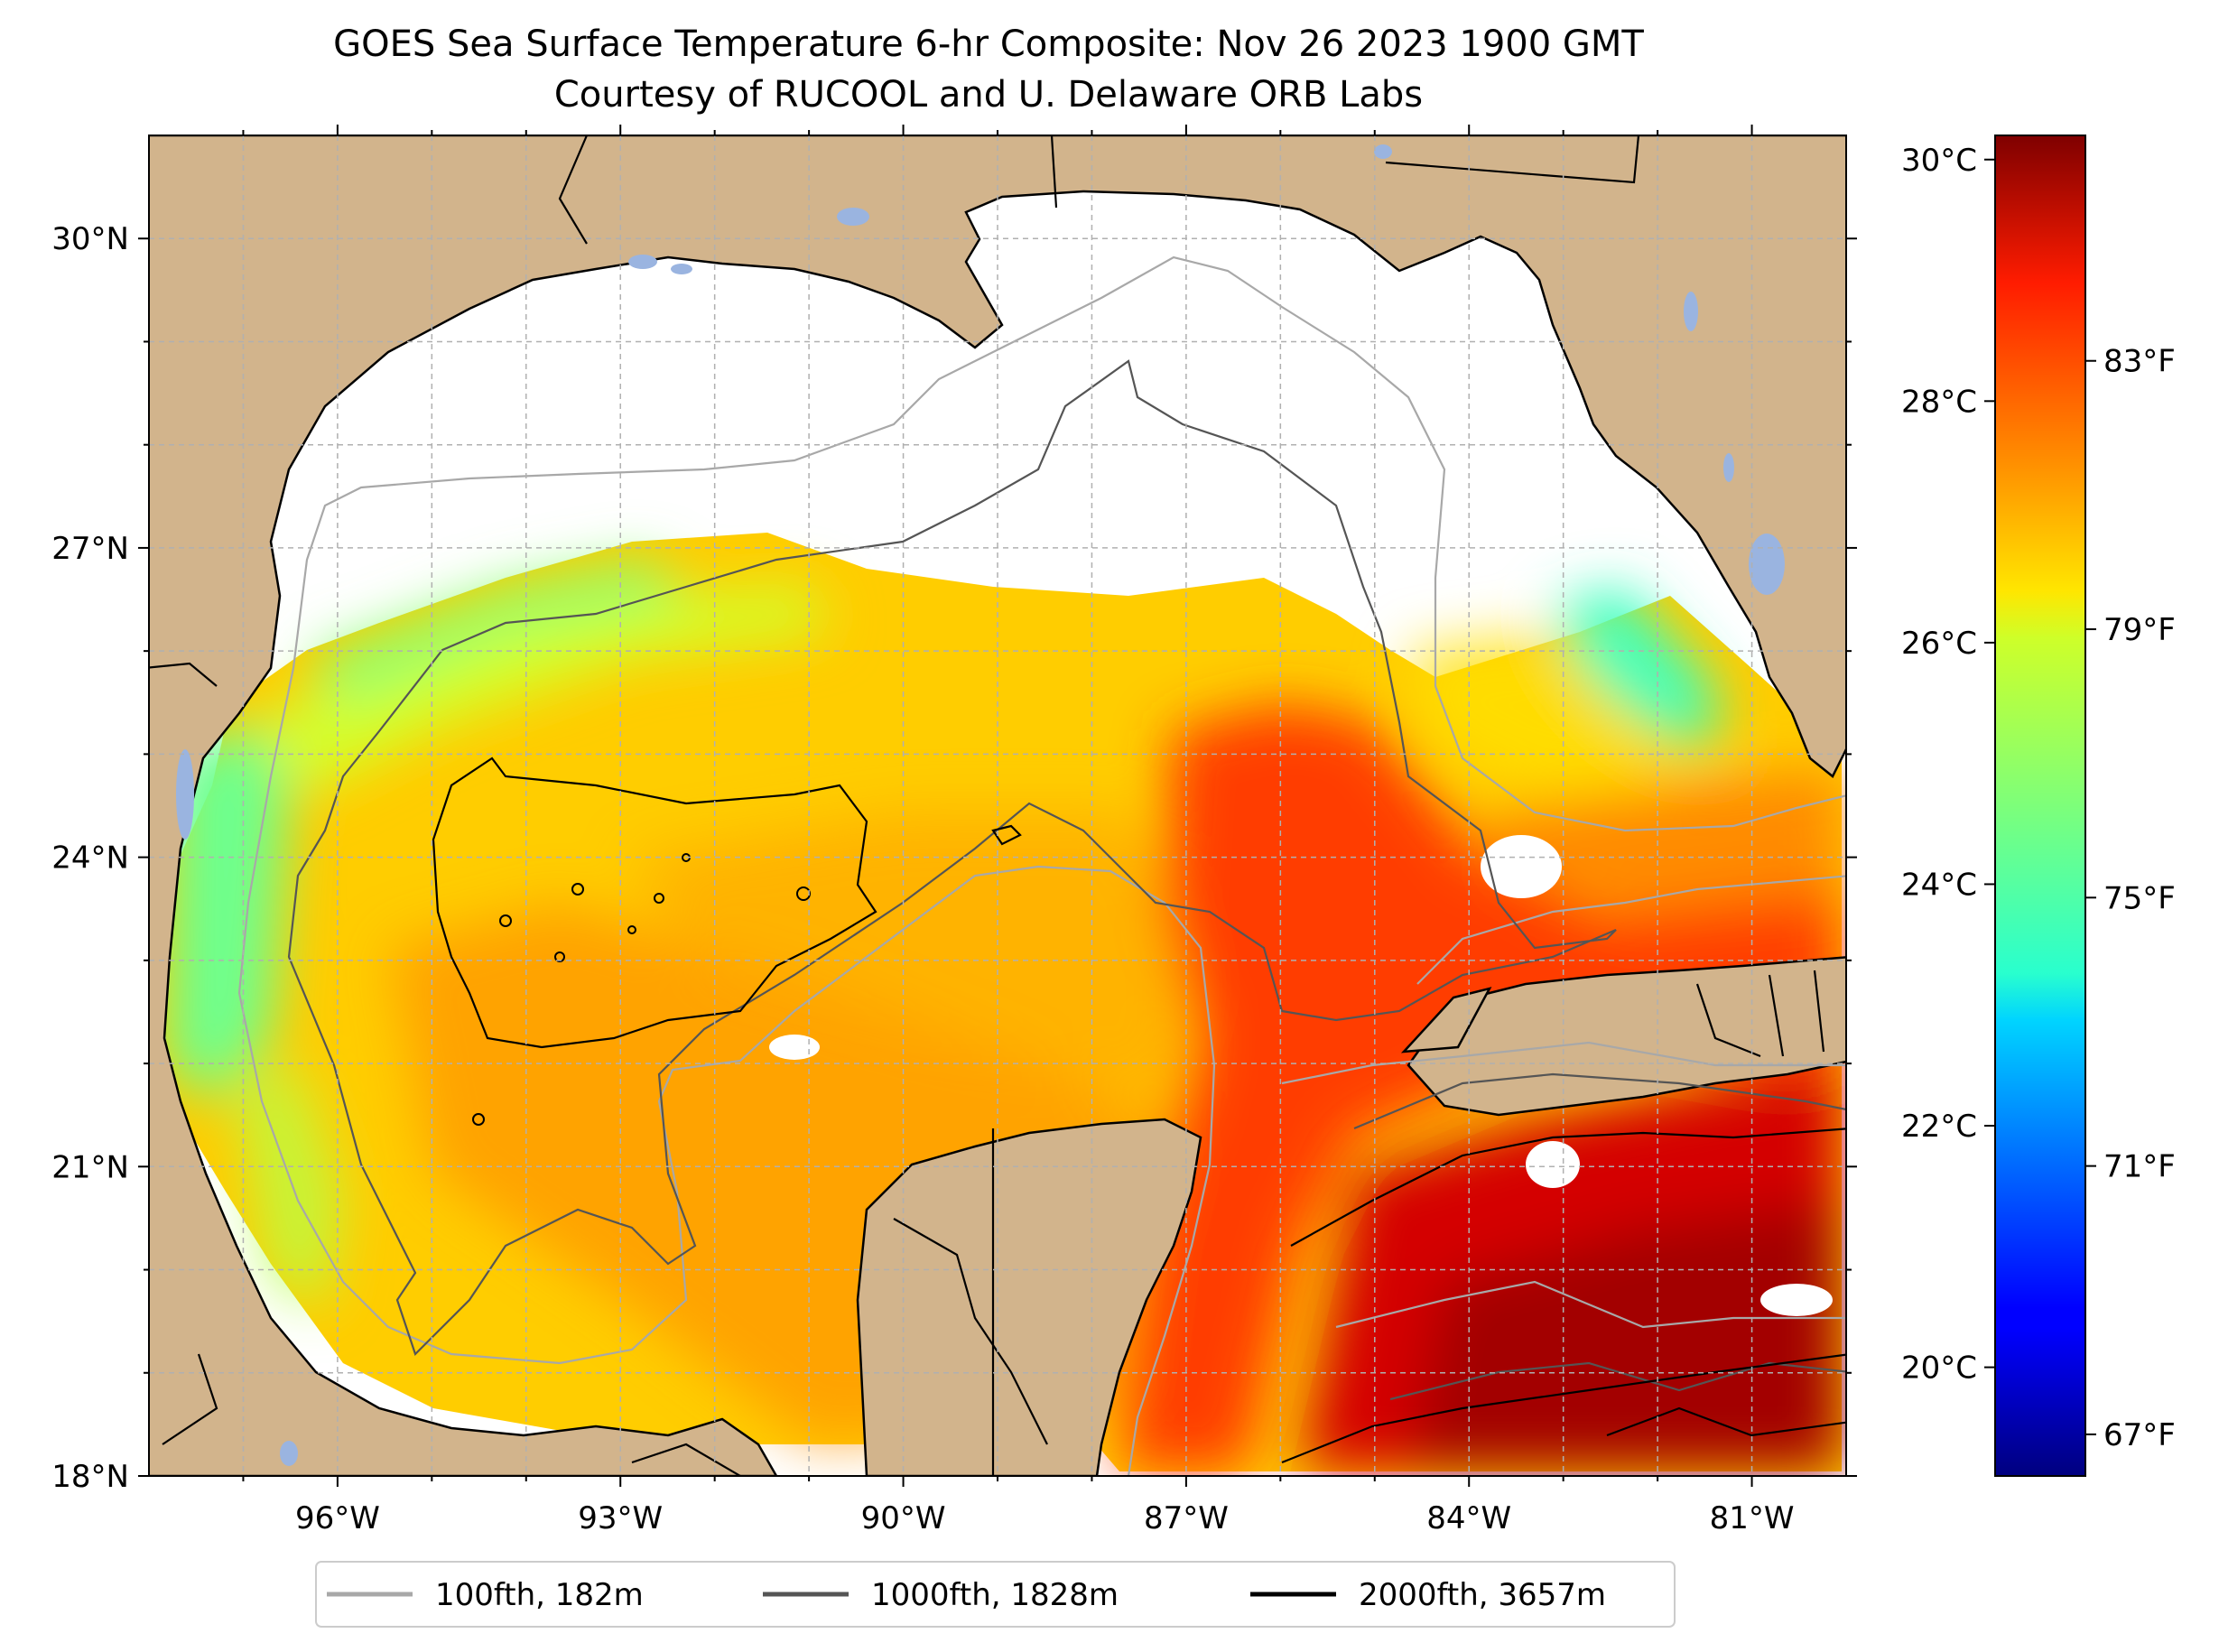 Image resolution: width=2219 pixels, height=1652 pixels. What do you see at coordinates (1939, 644) in the screenshot?
I see `celsius-tick-label: 26°C` at bounding box center [1939, 644].